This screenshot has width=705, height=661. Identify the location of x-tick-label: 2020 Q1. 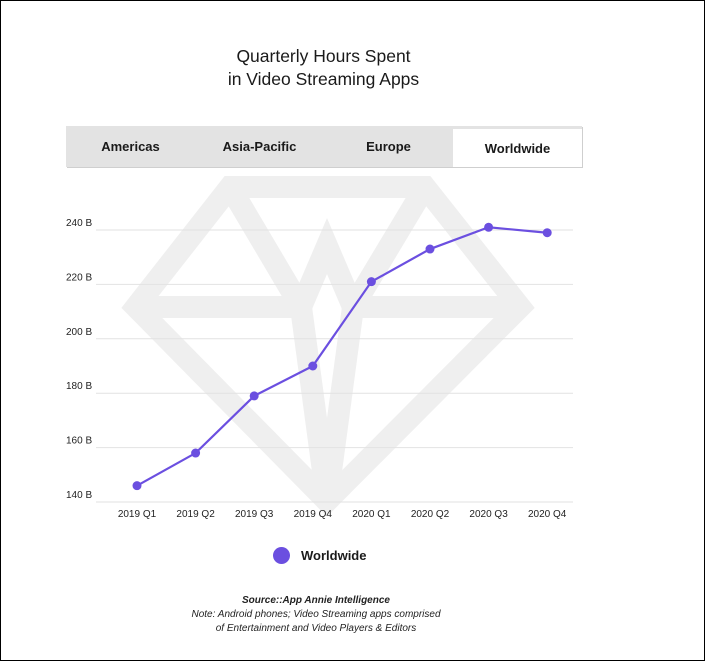
(371, 514).